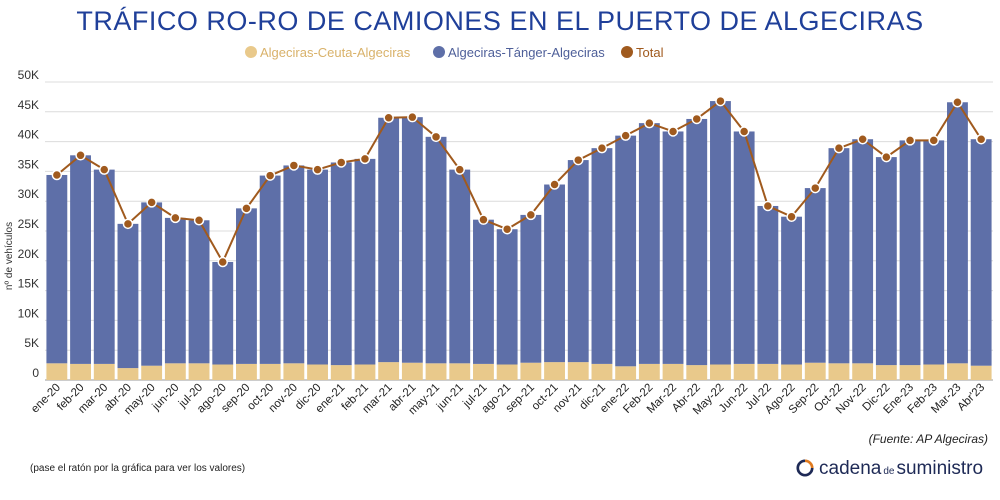 Image resolution: width=1000 pixels, height=500 pixels. What do you see at coordinates (850, 468) in the screenshot?
I see `brand-text-1: cadena` at bounding box center [850, 468].